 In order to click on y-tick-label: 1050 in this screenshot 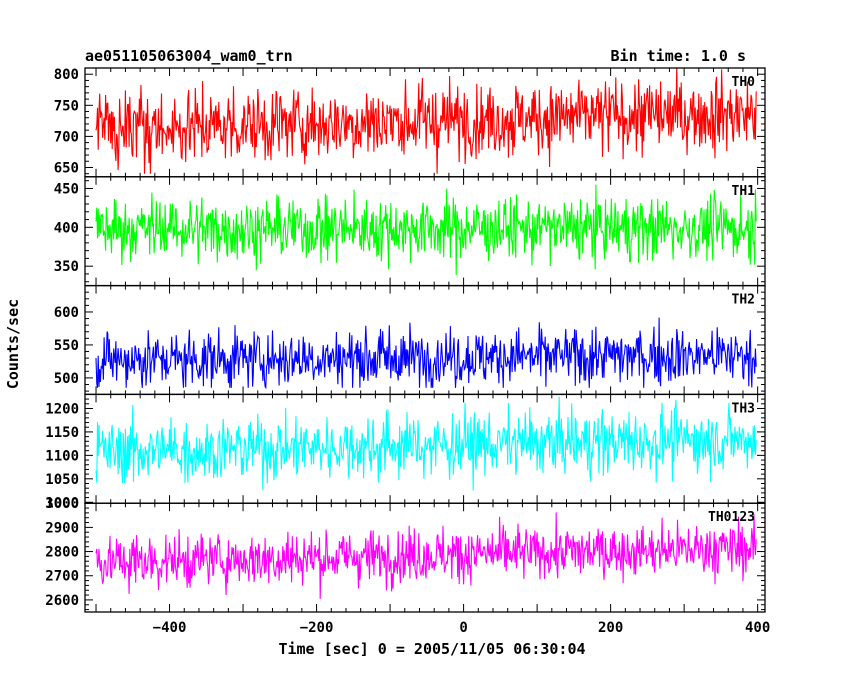, I will do `click(62, 480)`.